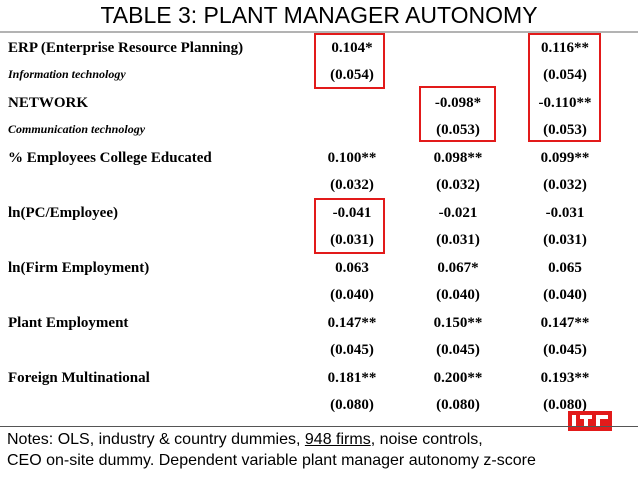 Image resolution: width=638 pixels, height=479 pixels. I want to click on cell-foreign-col3-se: (0.080), so click(565, 405).